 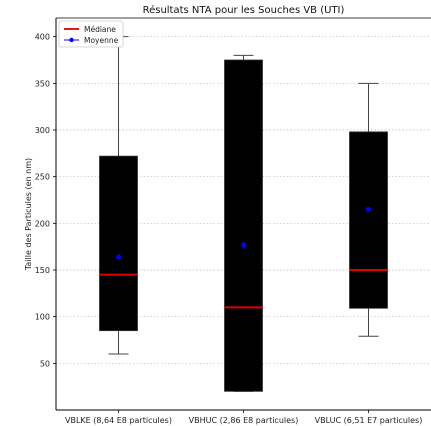 I want to click on y-tick-label: 200, so click(x=42, y=223).